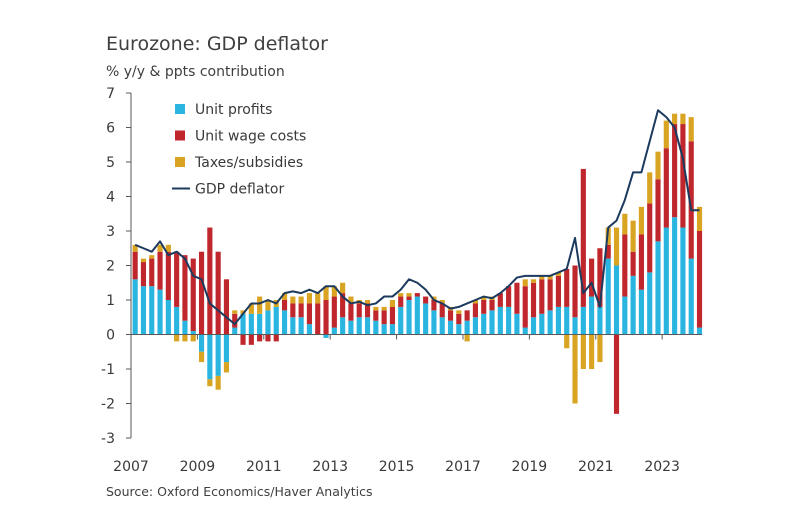 The width and height of the screenshot is (800, 528). Describe the element at coordinates (239, 491) in the screenshot. I see `source-note: Source: Oxford Economics/Haver Analytics` at that location.